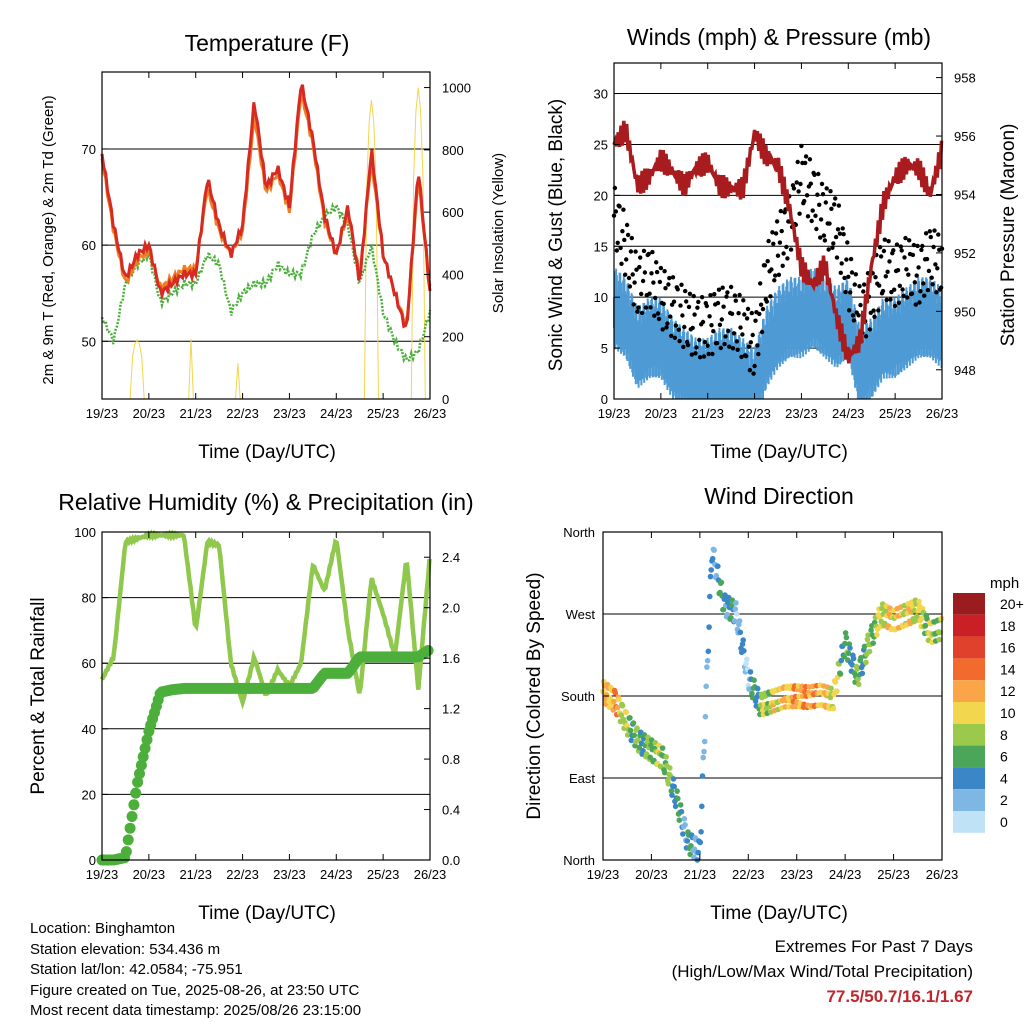 This screenshot has width=1024, height=1024. What do you see at coordinates (1008, 669) in the screenshot?
I see `legend-label: 14` at bounding box center [1008, 669].